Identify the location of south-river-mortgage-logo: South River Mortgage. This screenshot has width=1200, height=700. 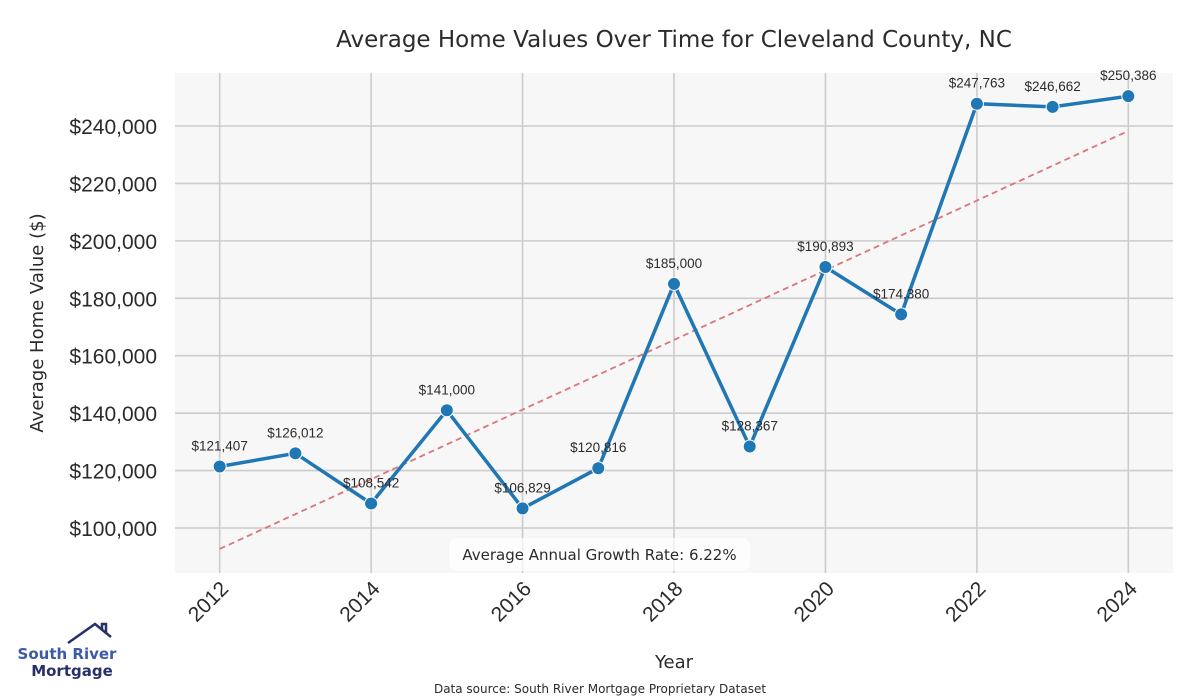
(68, 651).